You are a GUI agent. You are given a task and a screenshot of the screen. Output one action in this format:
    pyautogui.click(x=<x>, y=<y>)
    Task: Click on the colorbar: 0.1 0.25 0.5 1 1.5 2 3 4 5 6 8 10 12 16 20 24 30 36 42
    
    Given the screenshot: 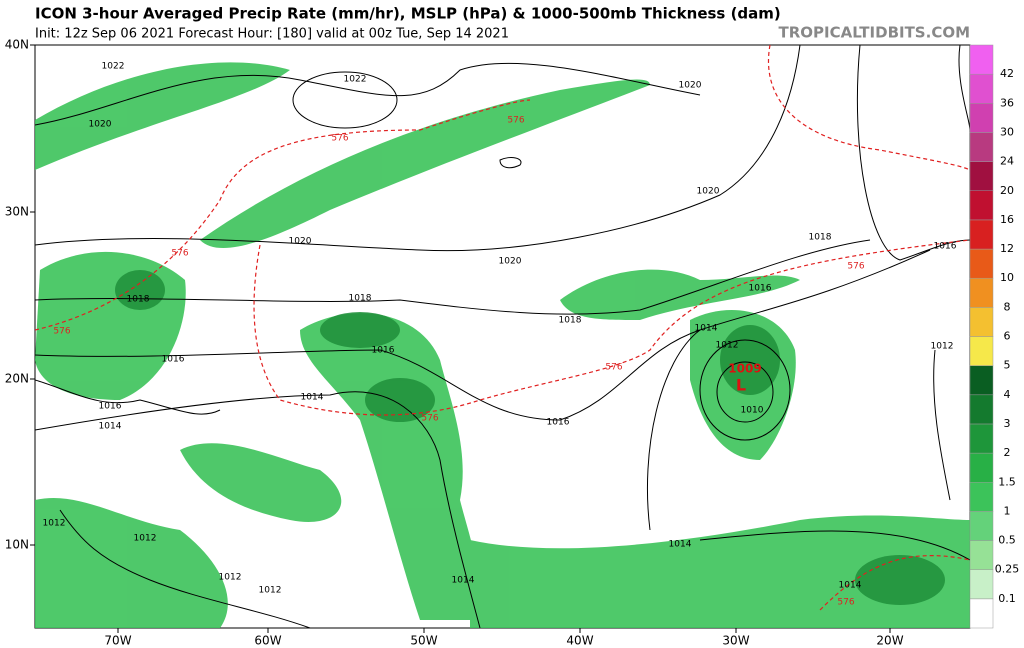 What is the action you would take?
    pyautogui.click(x=994, y=336)
    